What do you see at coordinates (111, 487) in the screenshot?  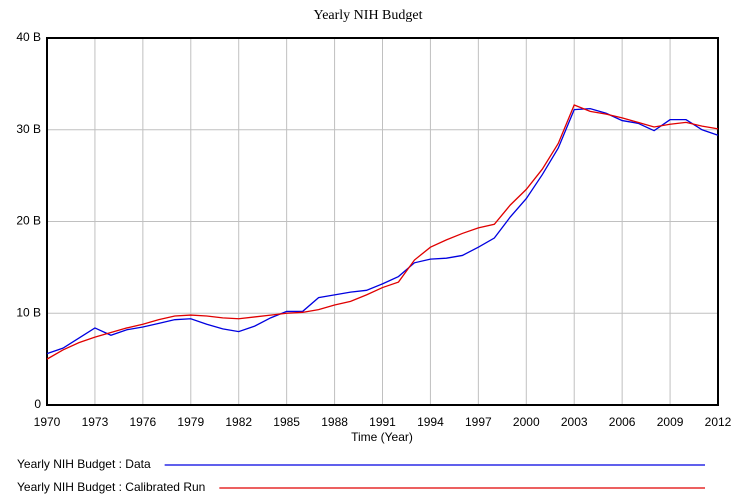 I see `legend-label: Yearly NIH Budget : Calibrated Run` at bounding box center [111, 487].